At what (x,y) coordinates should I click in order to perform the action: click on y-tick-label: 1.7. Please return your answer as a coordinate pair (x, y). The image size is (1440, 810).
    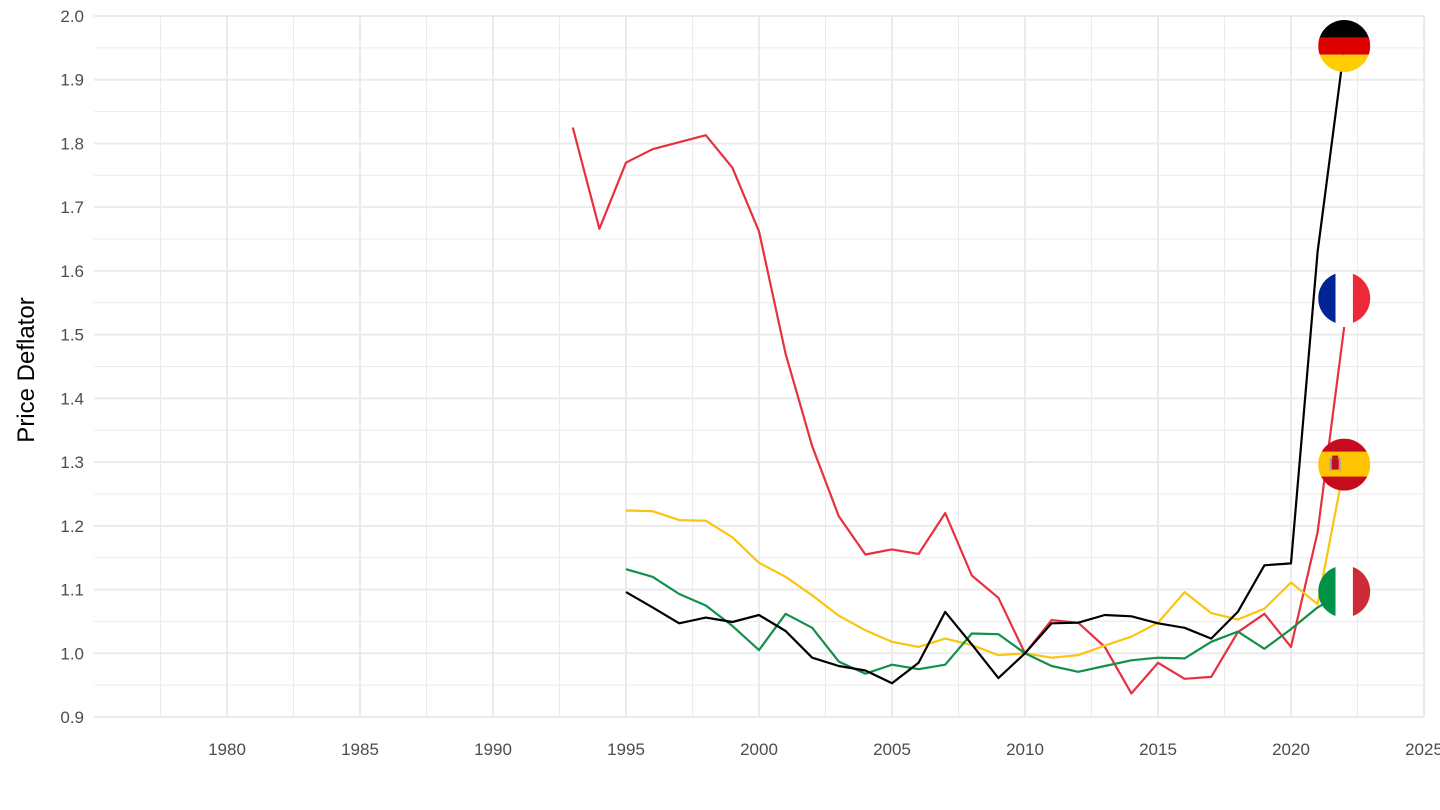
    Looking at the image, I should click on (72, 207).